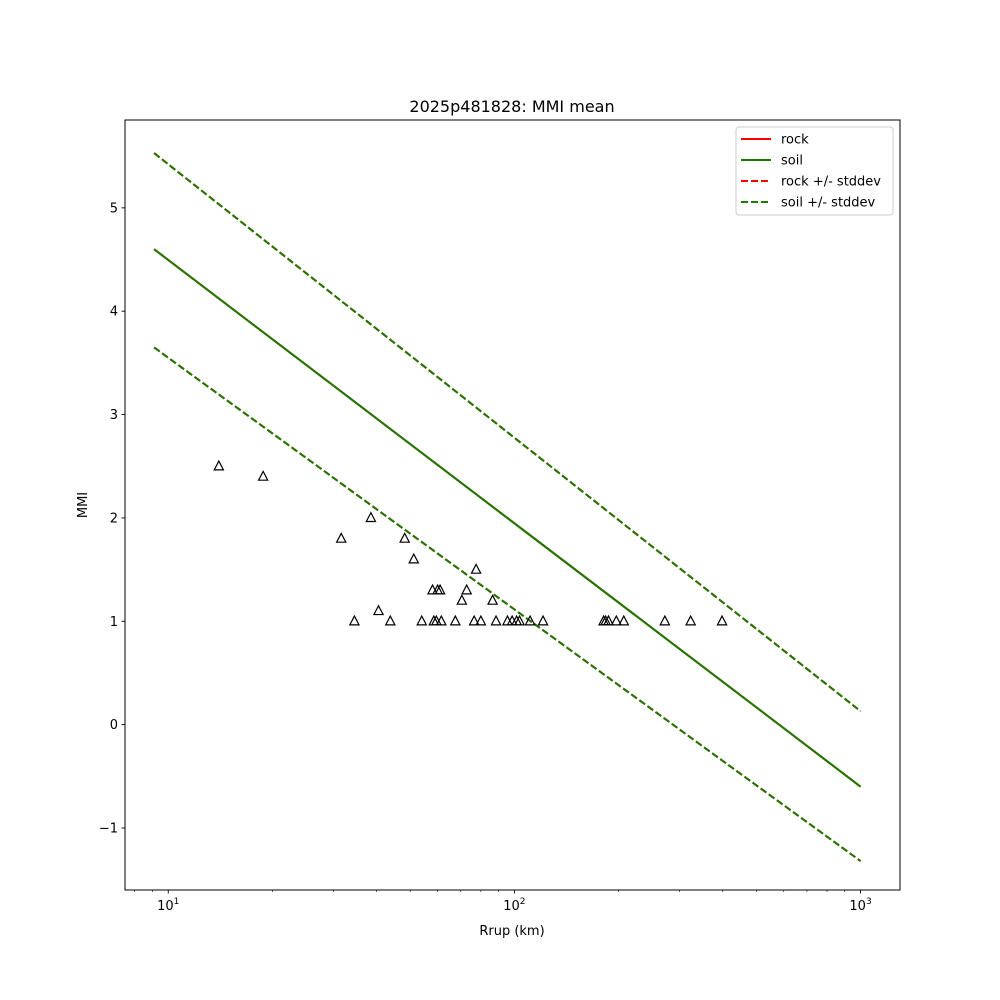  I want to click on y-axis-label: MMI, so click(83, 505).